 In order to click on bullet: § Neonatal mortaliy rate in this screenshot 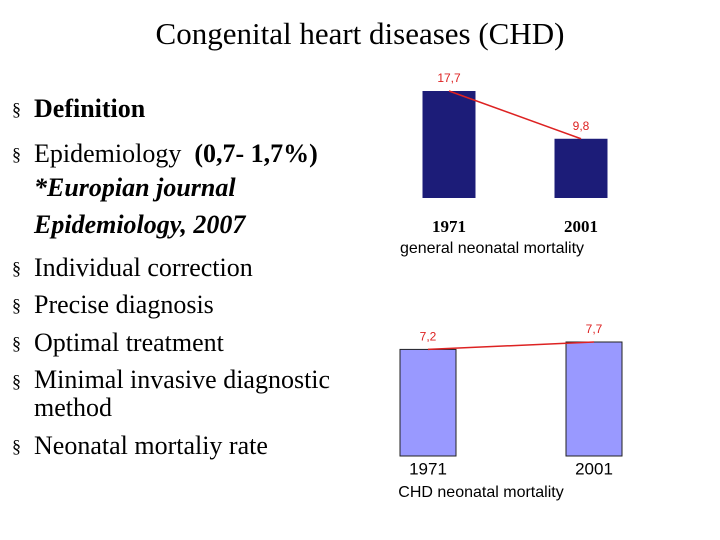, I will do `click(188, 446)`.